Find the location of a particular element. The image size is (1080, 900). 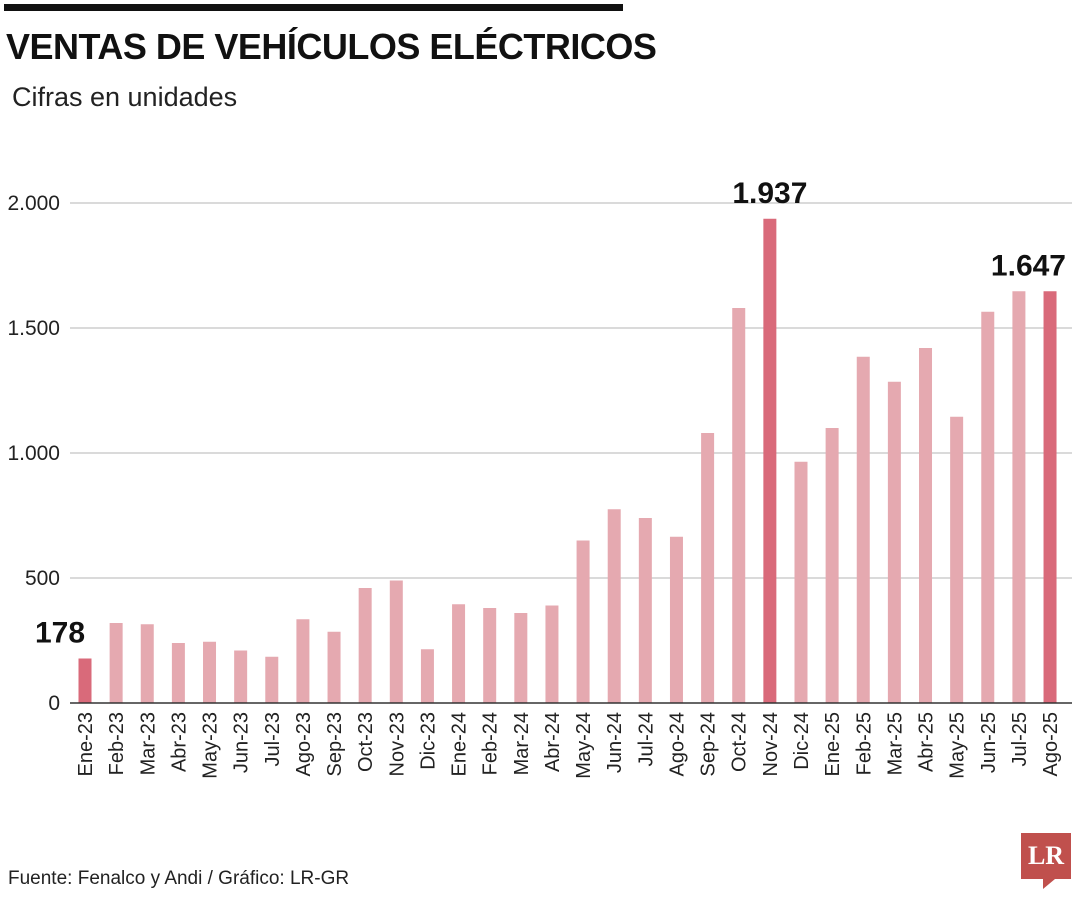

x-tick-label: Nov-24 is located at coordinates (771, 744).